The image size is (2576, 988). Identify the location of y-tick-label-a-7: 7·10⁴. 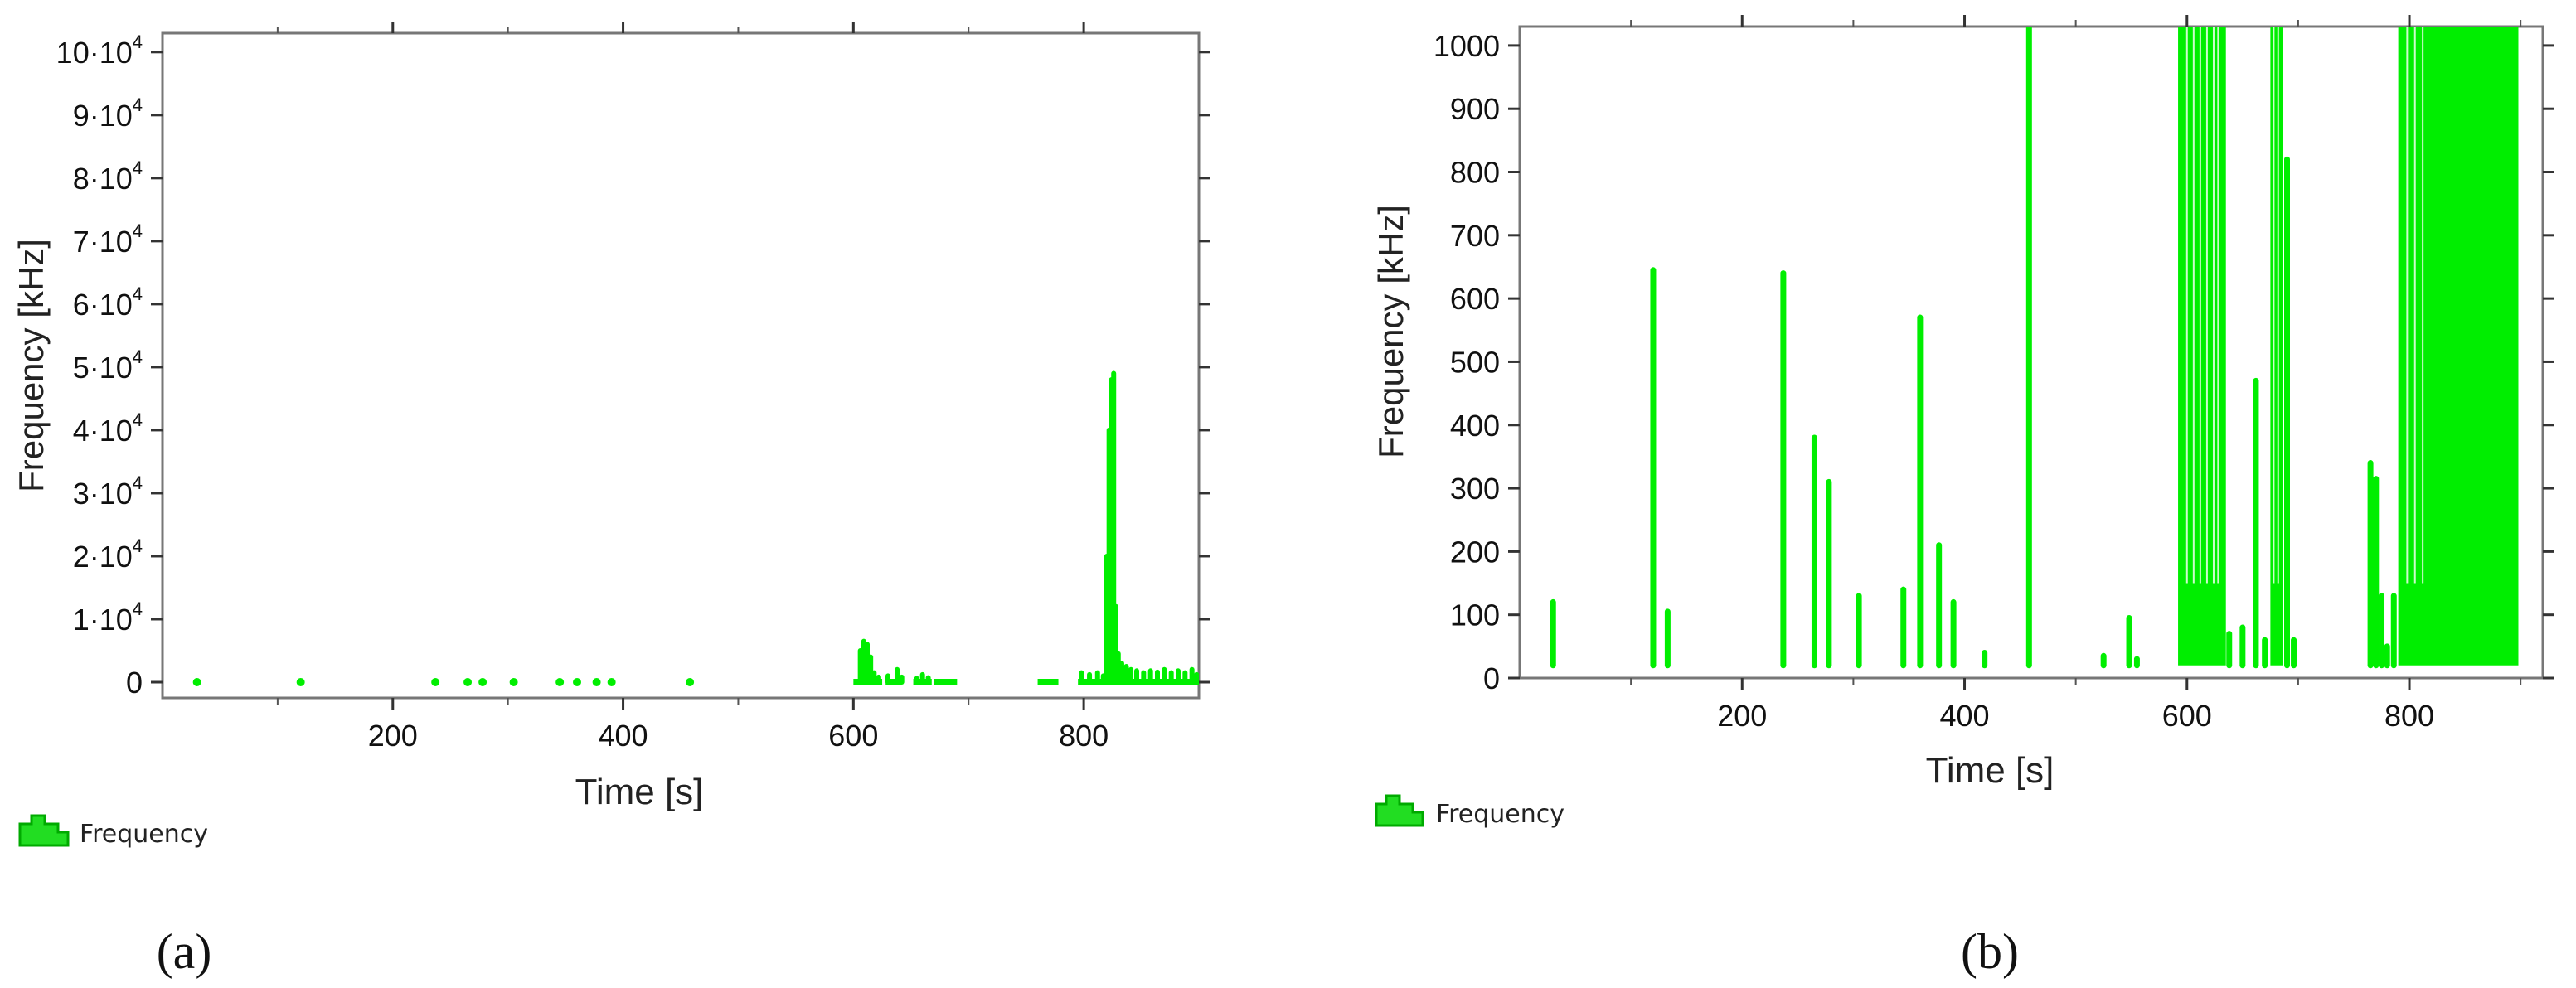
(108, 239).